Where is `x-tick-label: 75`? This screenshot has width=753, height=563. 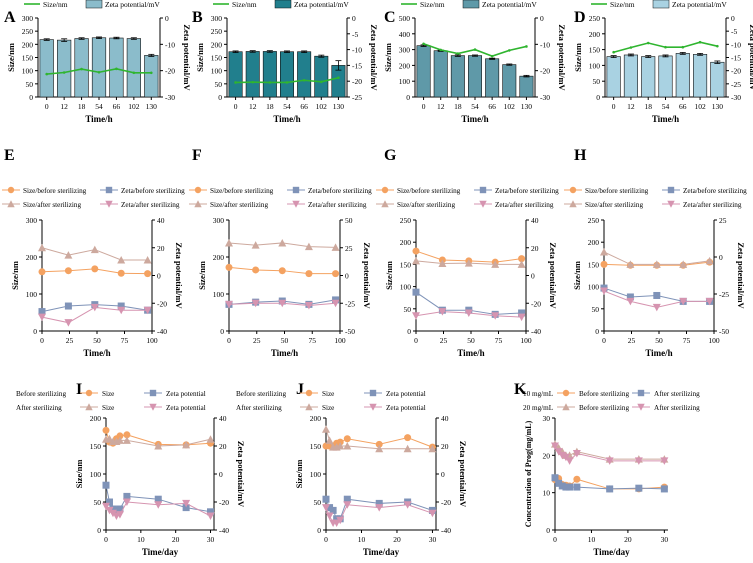 x-tick-label: 75 is located at coordinates (499, 340).